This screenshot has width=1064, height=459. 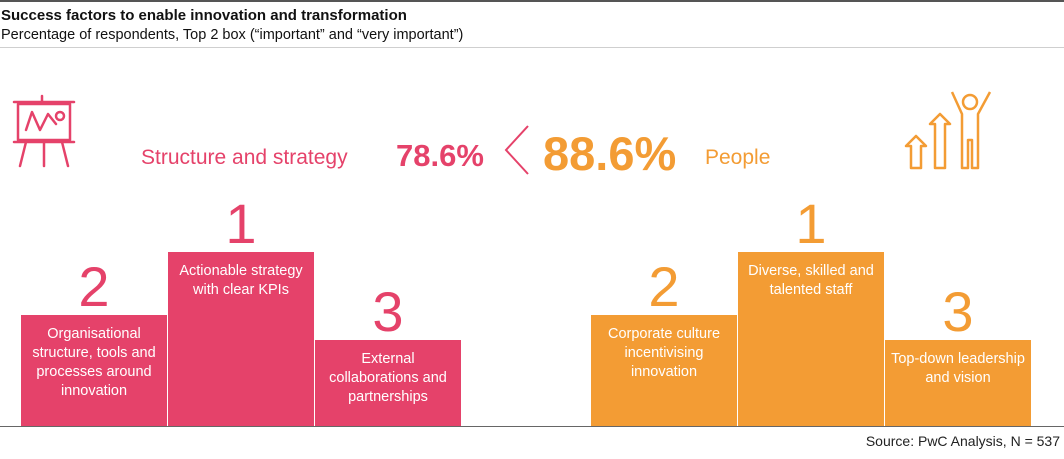 What do you see at coordinates (948, 130) in the screenshot?
I see `growth-person-icon` at bounding box center [948, 130].